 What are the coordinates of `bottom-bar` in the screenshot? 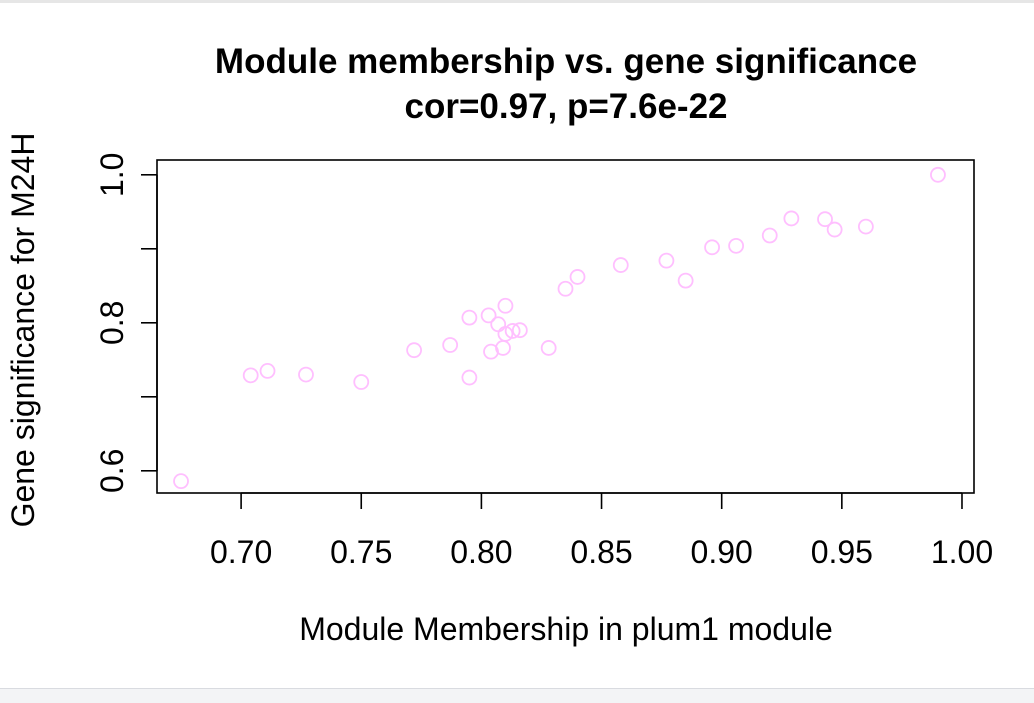 It's located at (517, 695).